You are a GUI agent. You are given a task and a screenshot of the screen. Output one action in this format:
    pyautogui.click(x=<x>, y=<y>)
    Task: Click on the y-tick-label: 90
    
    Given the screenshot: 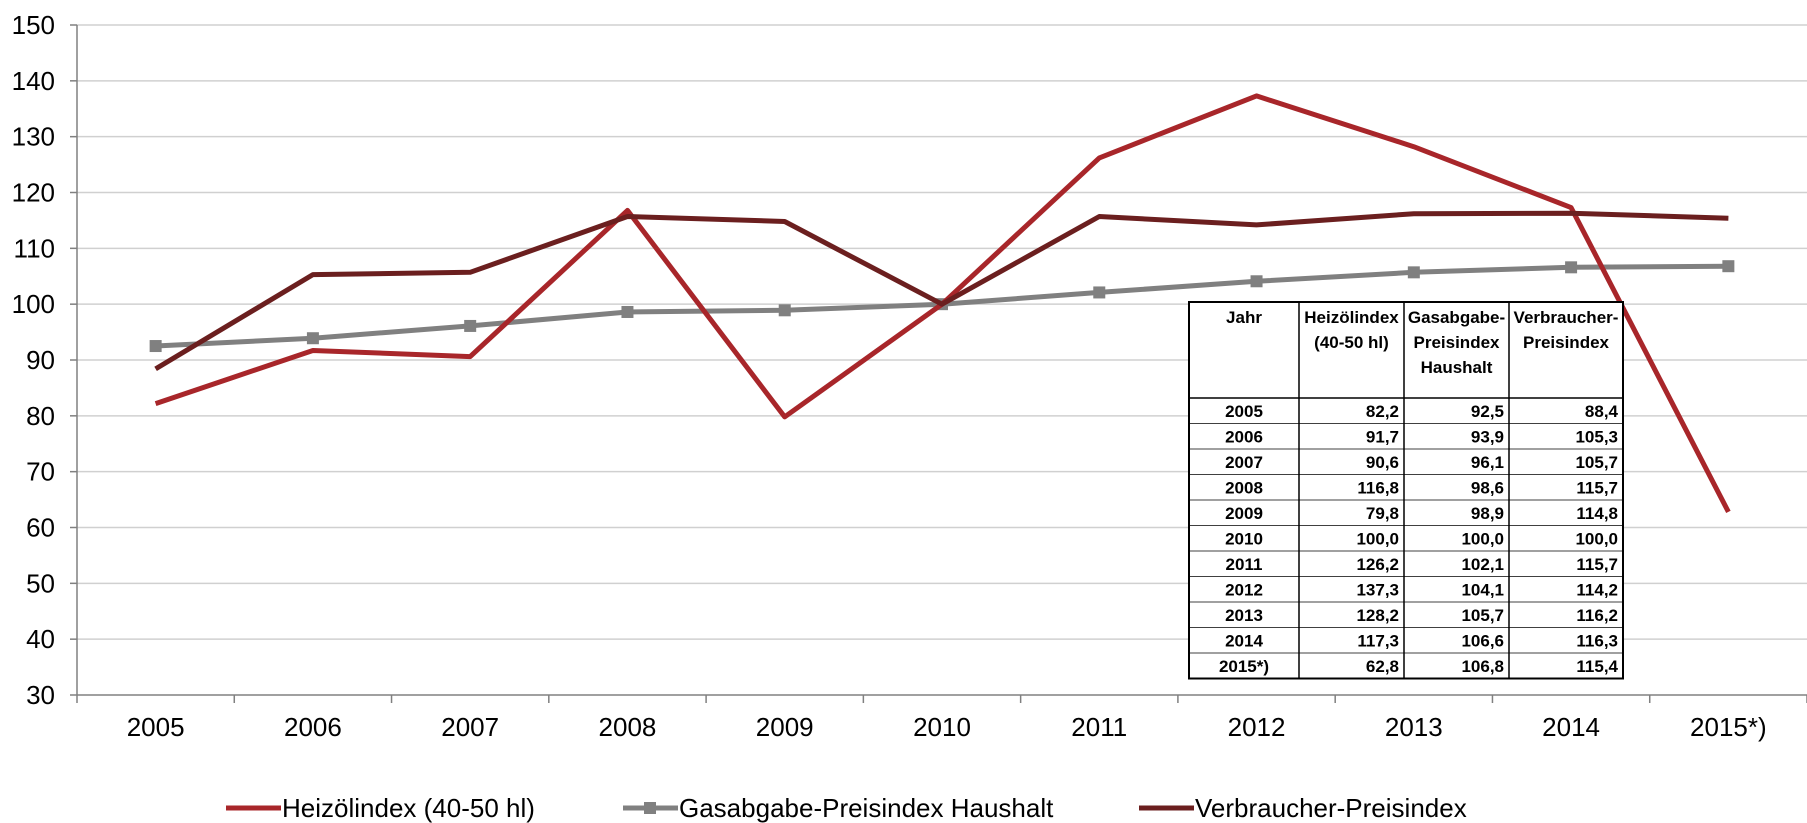 What is the action you would take?
    pyautogui.click(x=40, y=360)
    